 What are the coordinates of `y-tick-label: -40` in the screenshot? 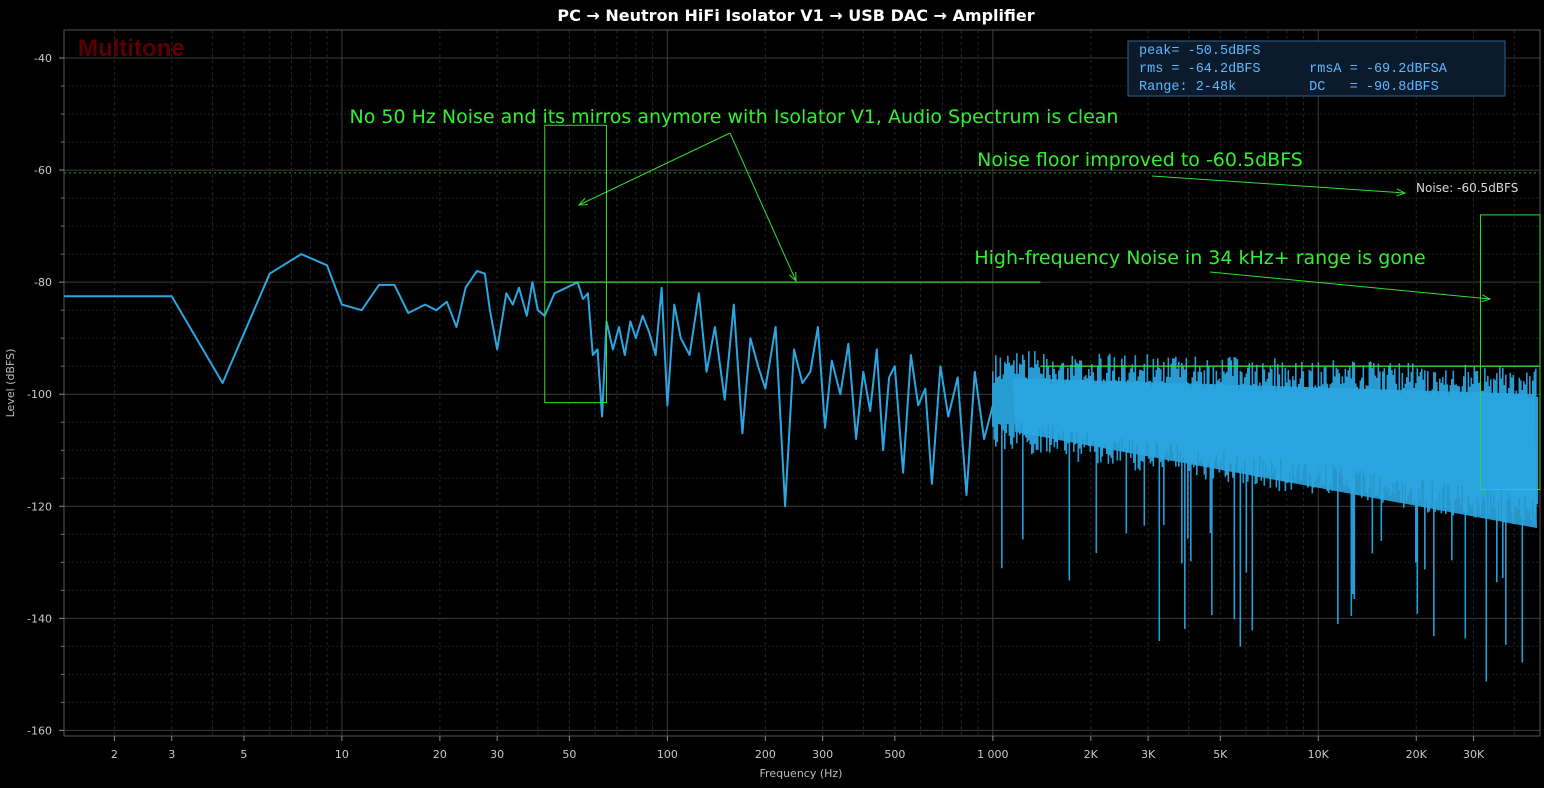 It's located at (43, 58).